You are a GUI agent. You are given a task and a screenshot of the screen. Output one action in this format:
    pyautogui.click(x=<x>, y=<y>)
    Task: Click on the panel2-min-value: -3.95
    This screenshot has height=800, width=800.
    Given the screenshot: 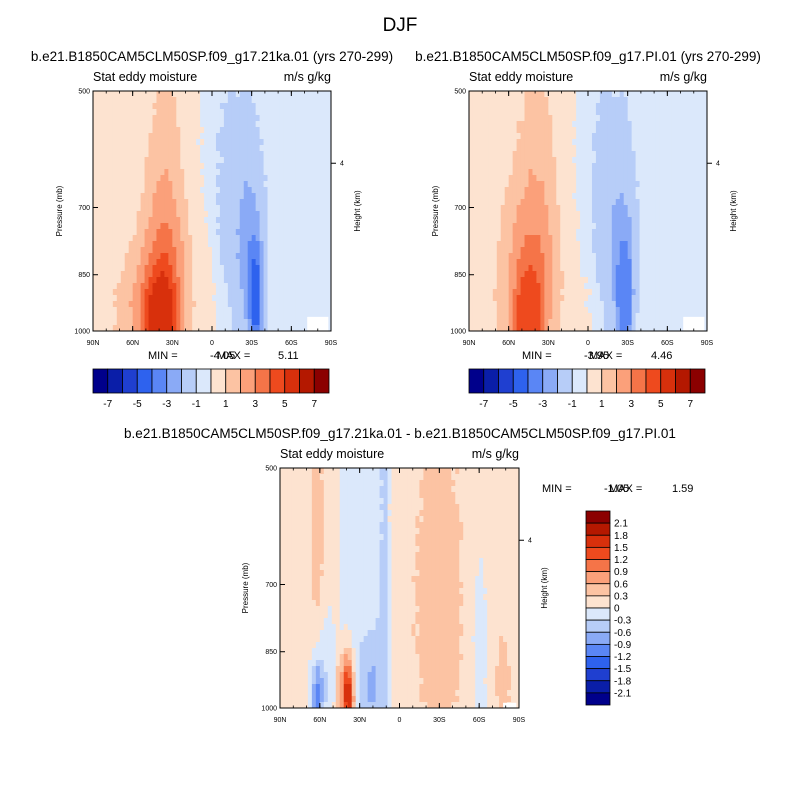 What is the action you would take?
    pyautogui.click(x=596, y=356)
    